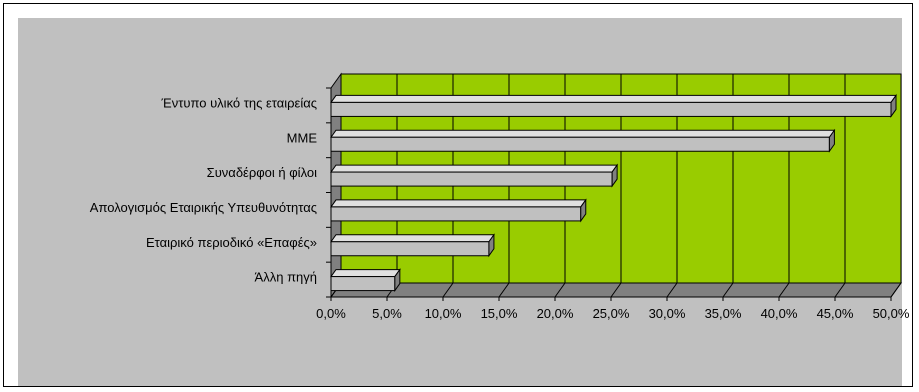  Describe the element at coordinates (723, 313) in the screenshot. I see `x-tick-label: 35,0%` at that location.